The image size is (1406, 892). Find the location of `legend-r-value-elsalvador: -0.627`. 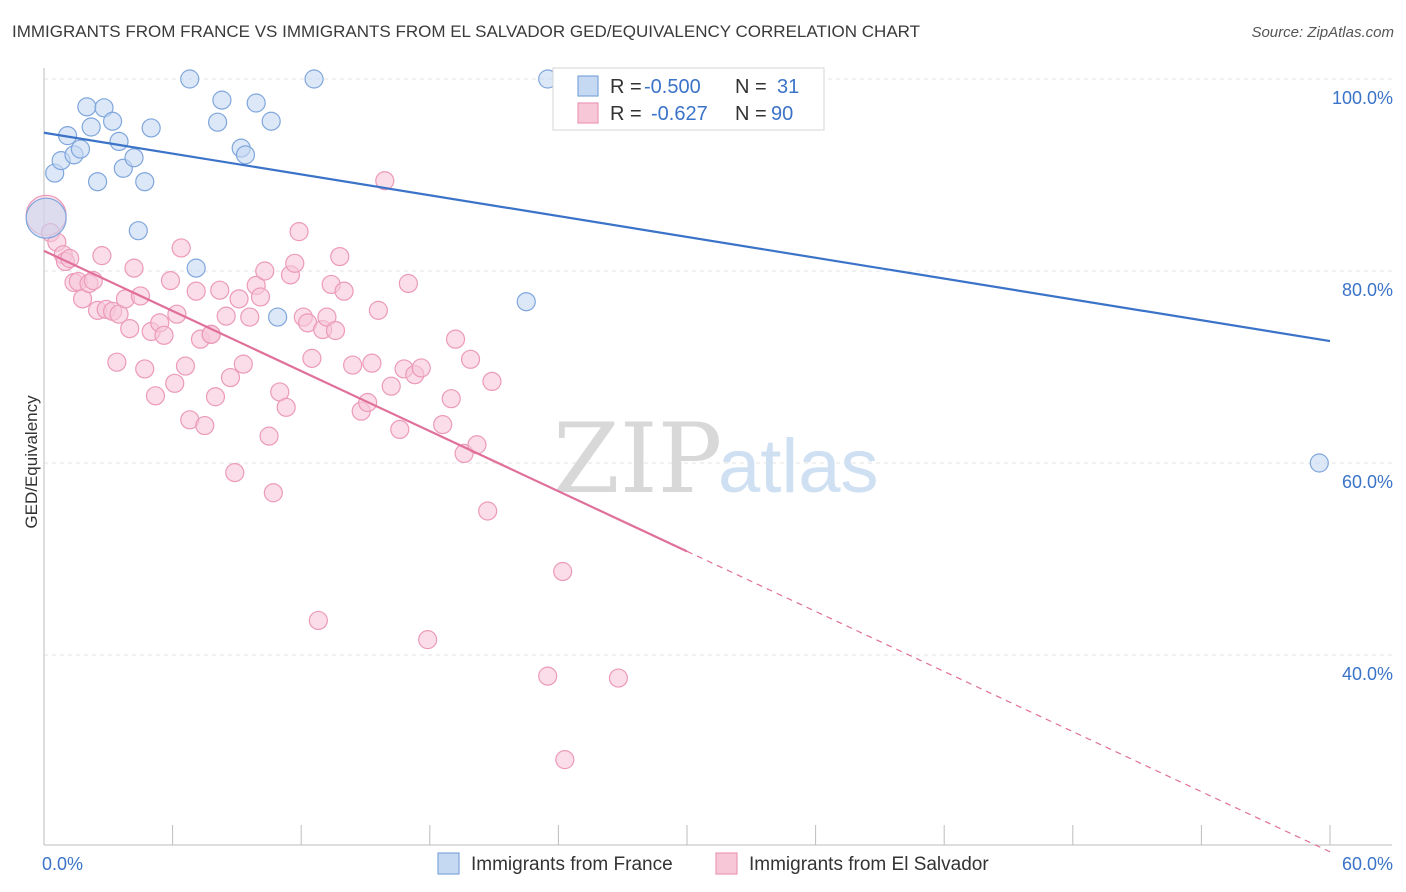

legend-r-value-elsalvador: -0.627 is located at coordinates (679, 114).